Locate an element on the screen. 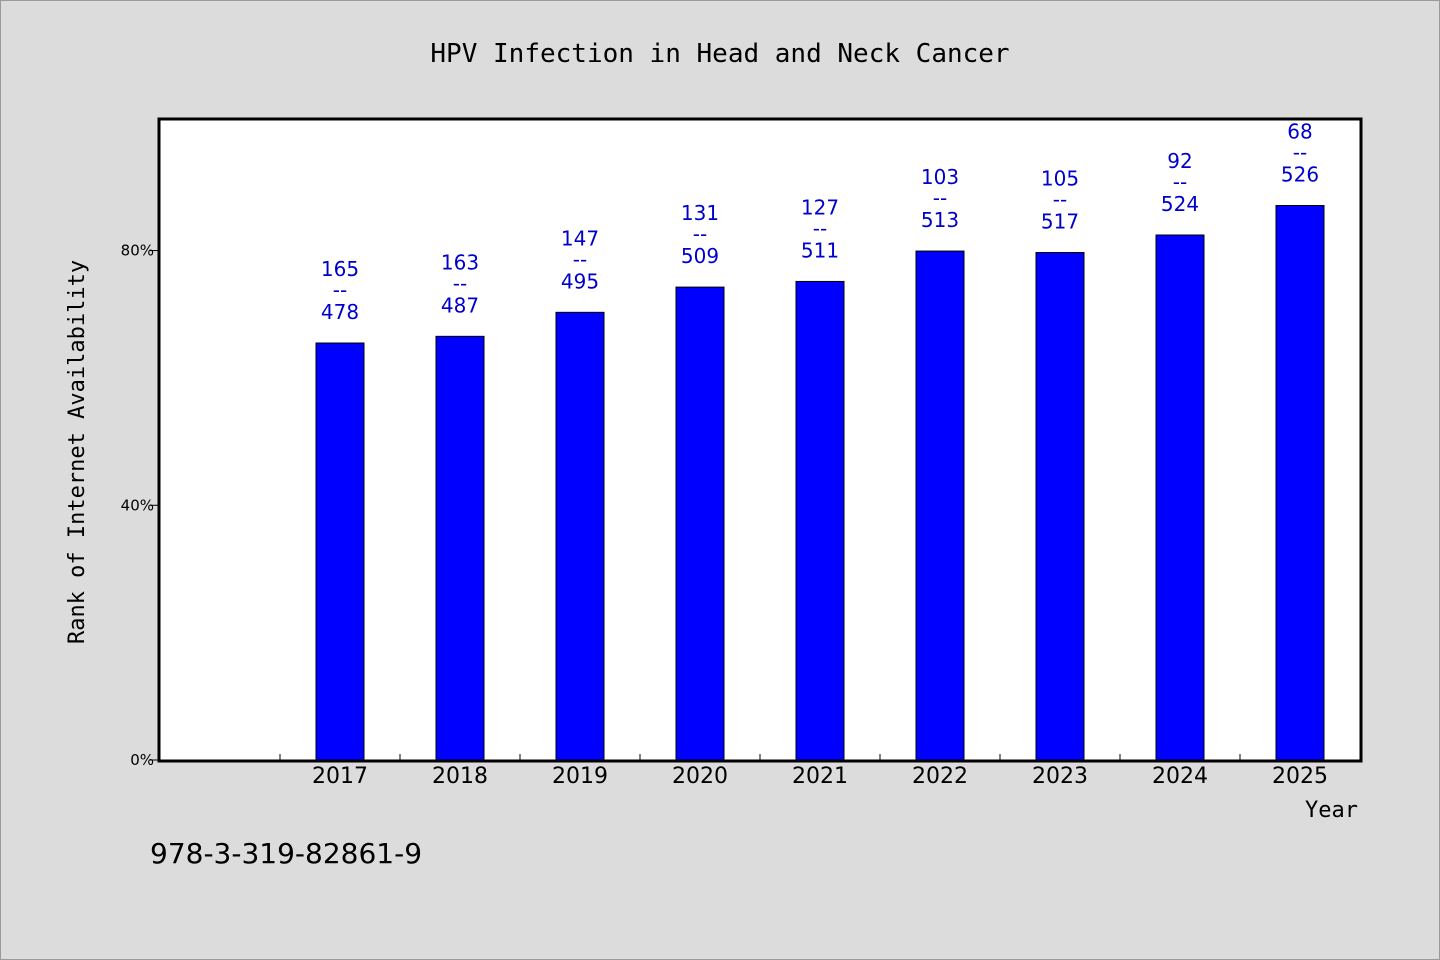  data-label-top-2025: 68 is located at coordinates (1299, 132).